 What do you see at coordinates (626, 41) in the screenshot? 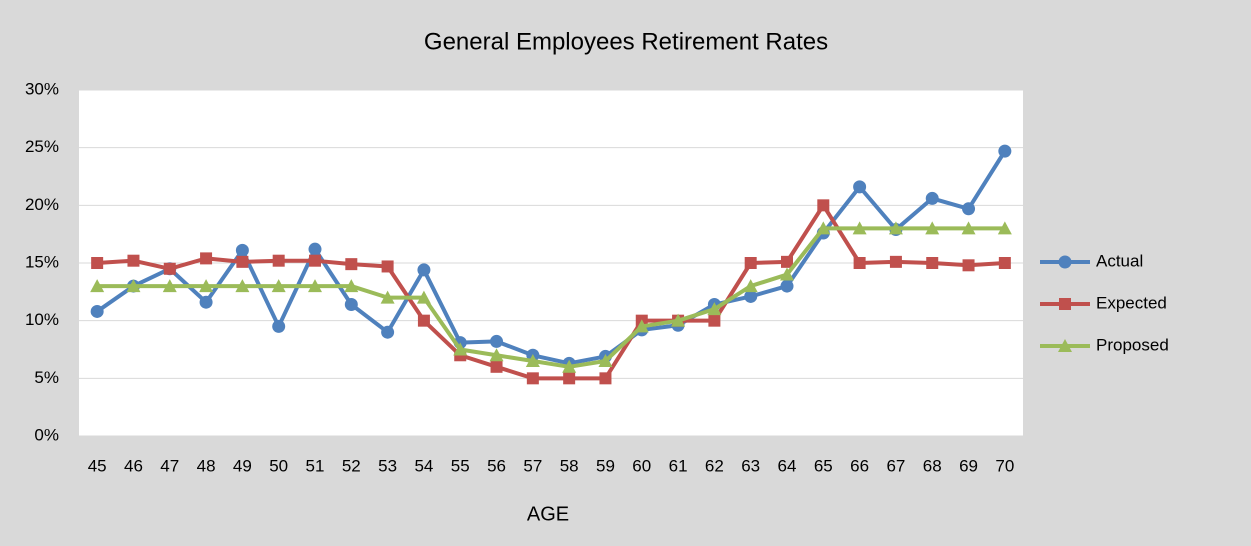
I see `chart-title: General Employees Retirement Rates` at bounding box center [626, 41].